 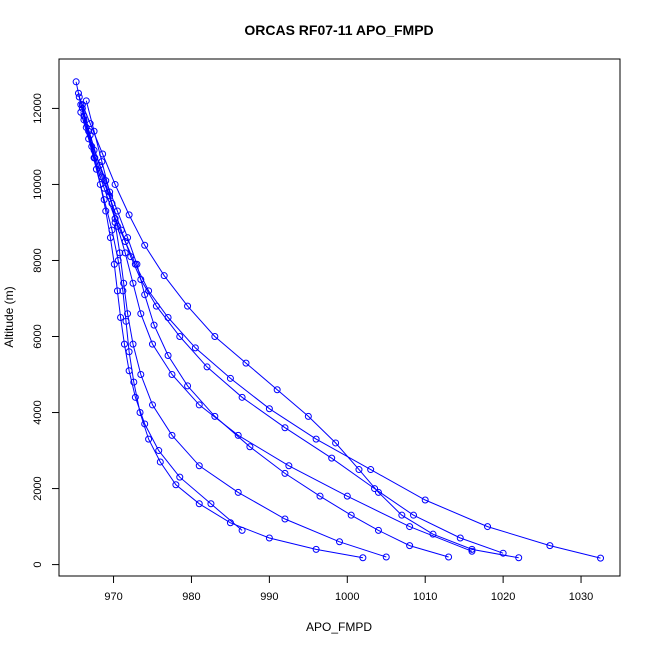 I want to click on x-tick-label: 1000, so click(x=347, y=597).